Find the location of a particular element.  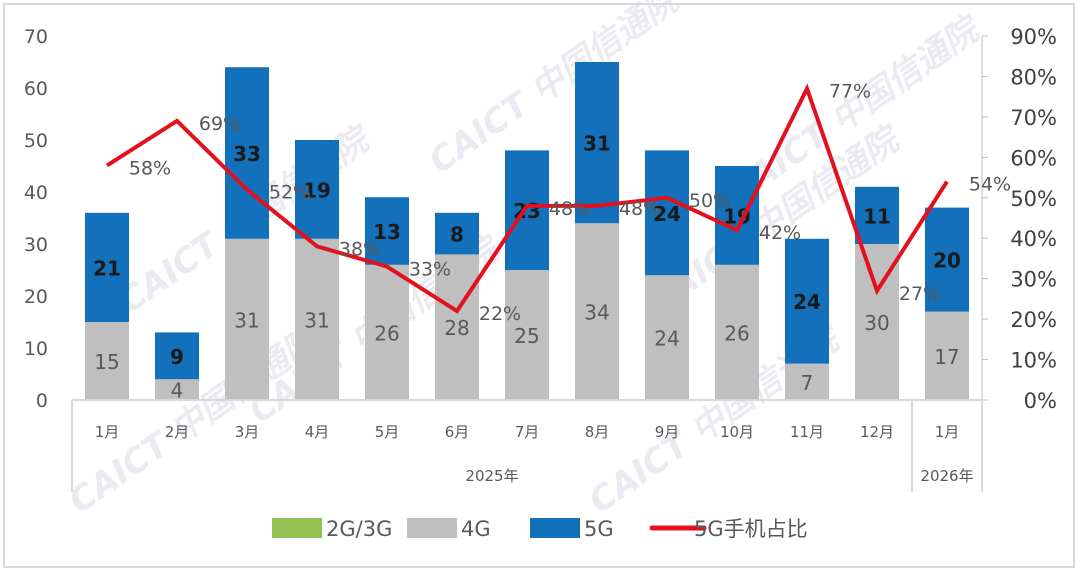

data-label-5g: 11 is located at coordinates (877, 216).